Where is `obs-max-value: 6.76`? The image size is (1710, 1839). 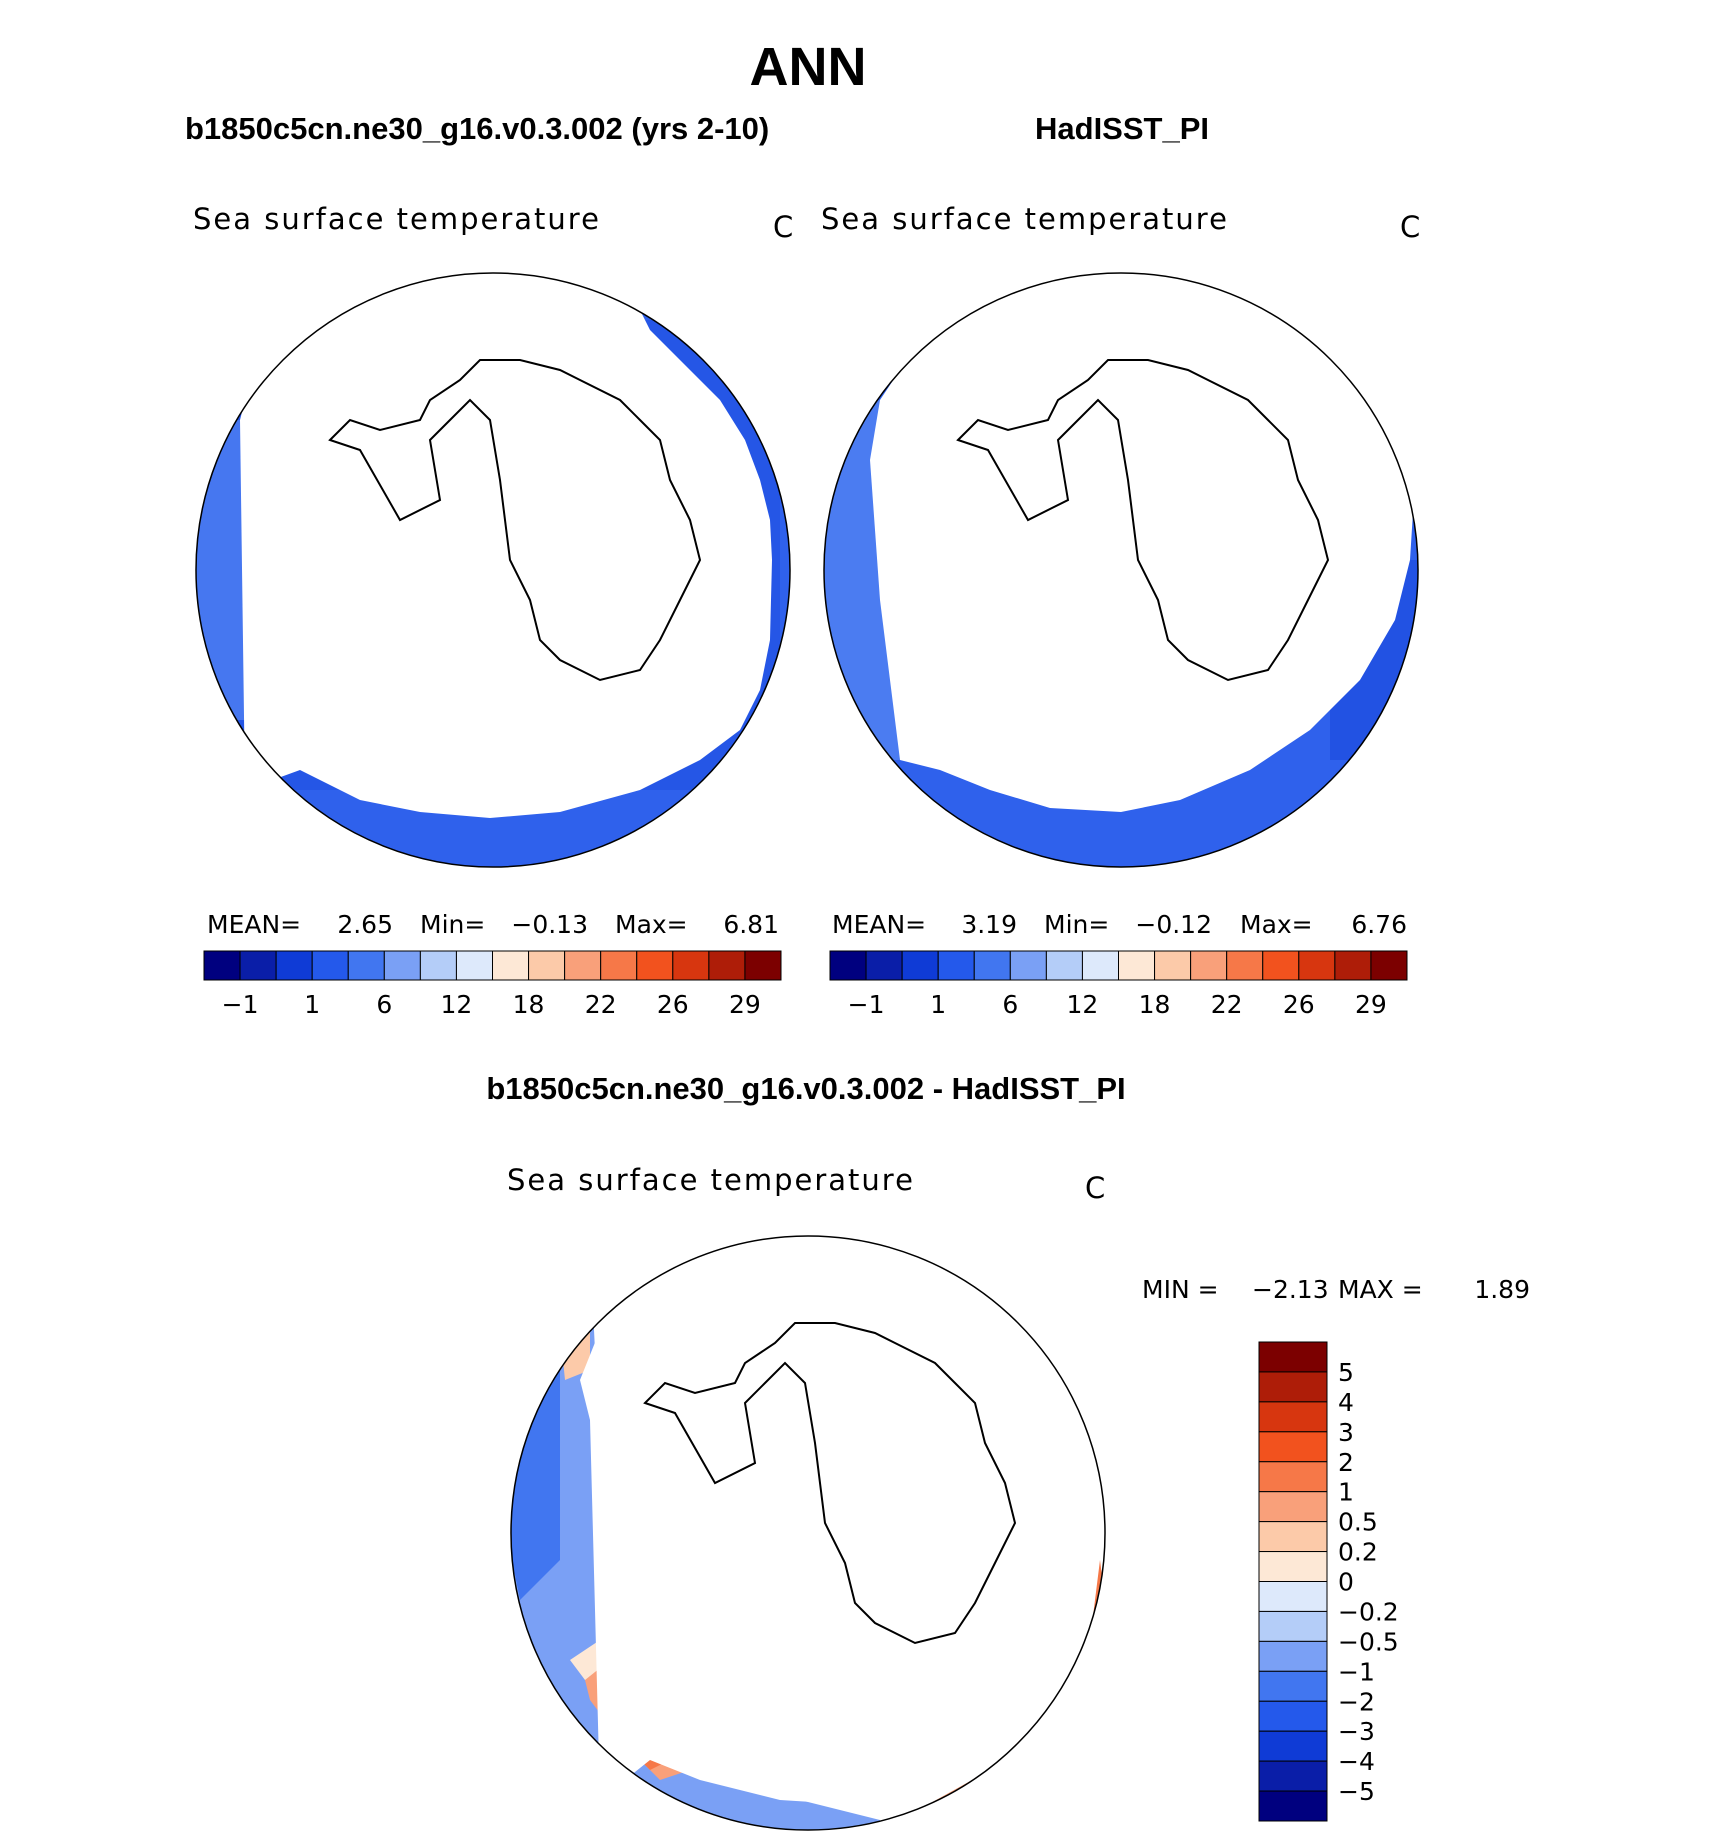 obs-max-value: 6.76 is located at coordinates (1379, 924).